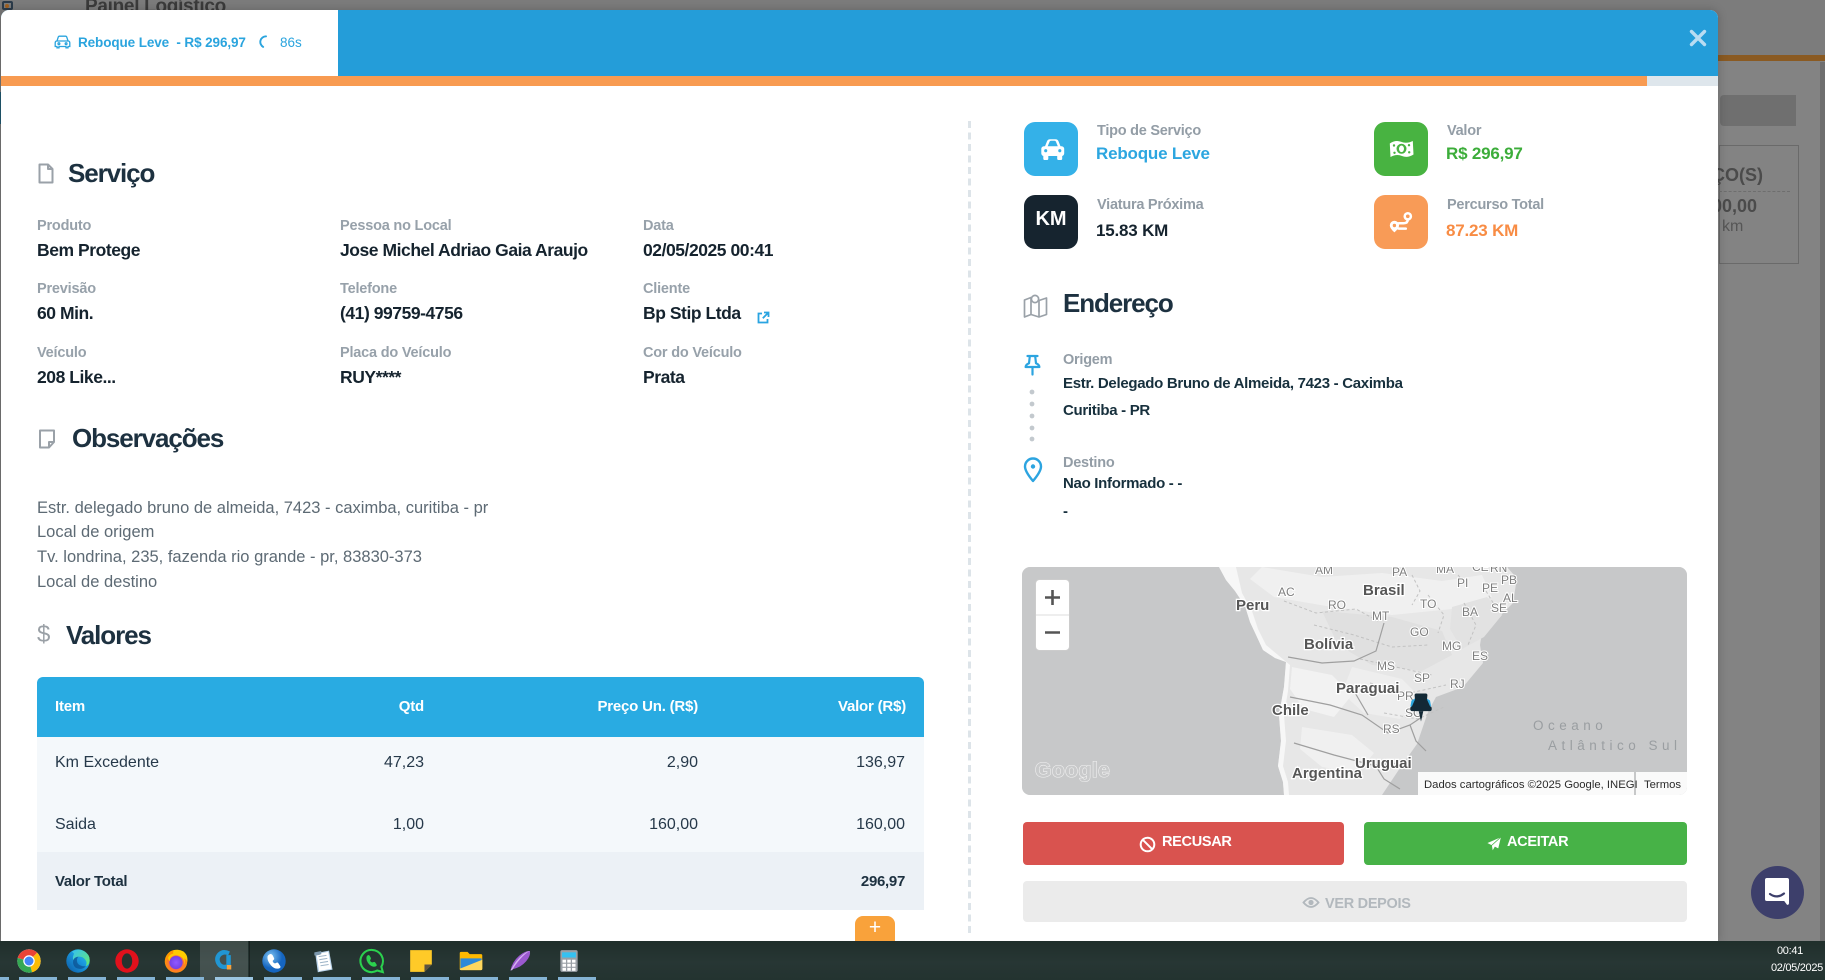 This screenshot has width=1825, height=980. What do you see at coordinates (1386, 666) in the screenshot?
I see `svg-text: MS` at bounding box center [1386, 666].